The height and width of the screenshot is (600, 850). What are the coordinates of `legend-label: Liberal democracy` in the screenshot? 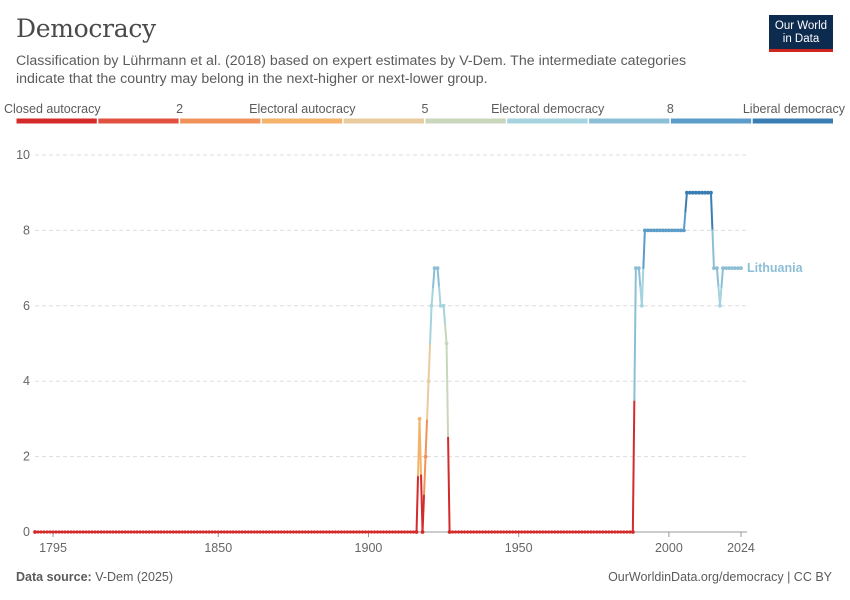 It's located at (794, 109).